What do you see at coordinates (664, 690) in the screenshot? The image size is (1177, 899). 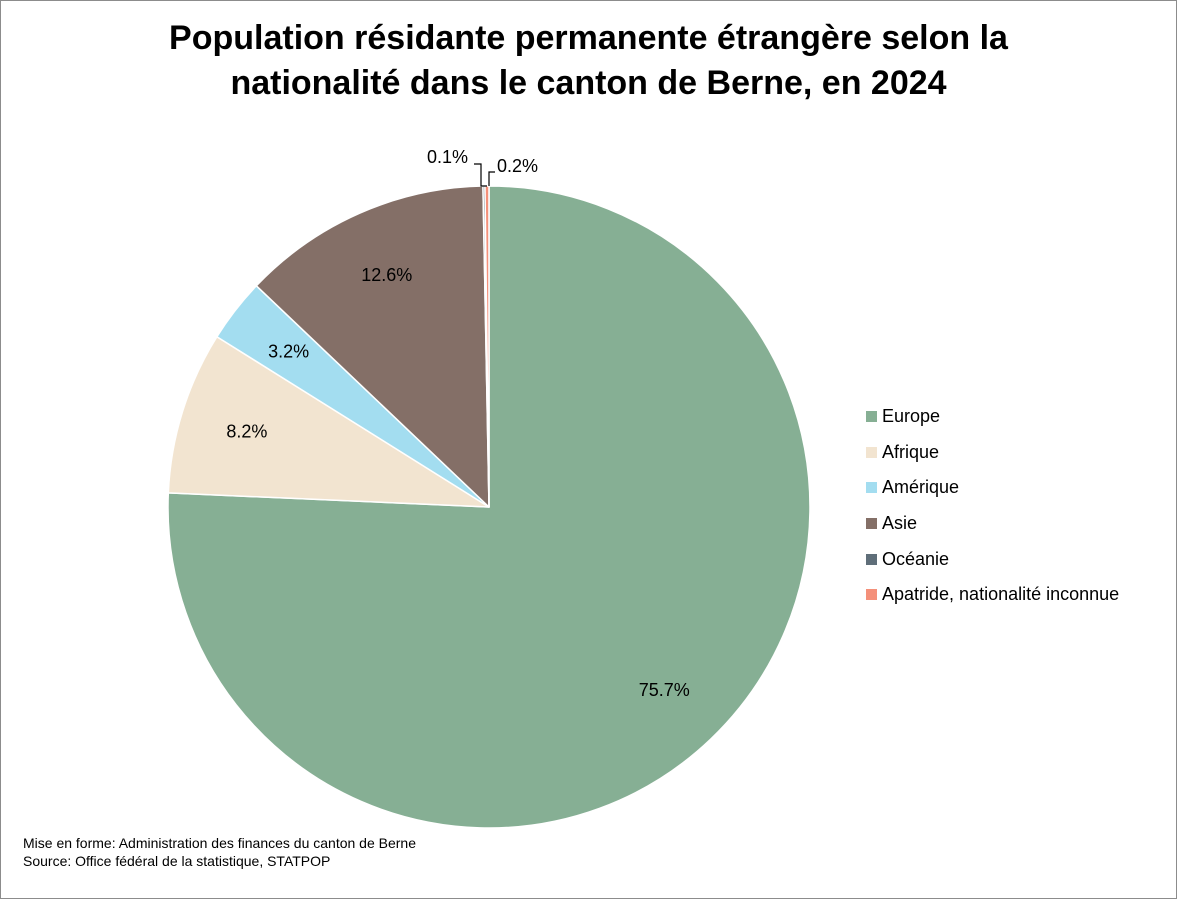 I see `data-label-europe: 75.7%` at bounding box center [664, 690].